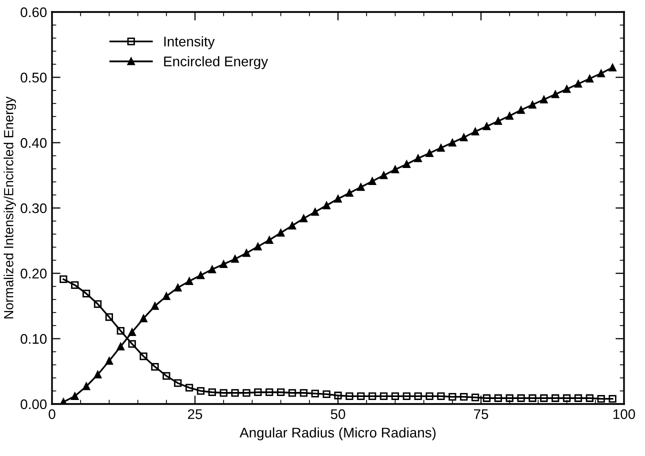 Image resolution: width=645 pixels, height=456 pixels. What do you see at coordinates (338, 433) in the screenshot?
I see `x-axis-title: Angular Radius (Micro Radians)` at bounding box center [338, 433].